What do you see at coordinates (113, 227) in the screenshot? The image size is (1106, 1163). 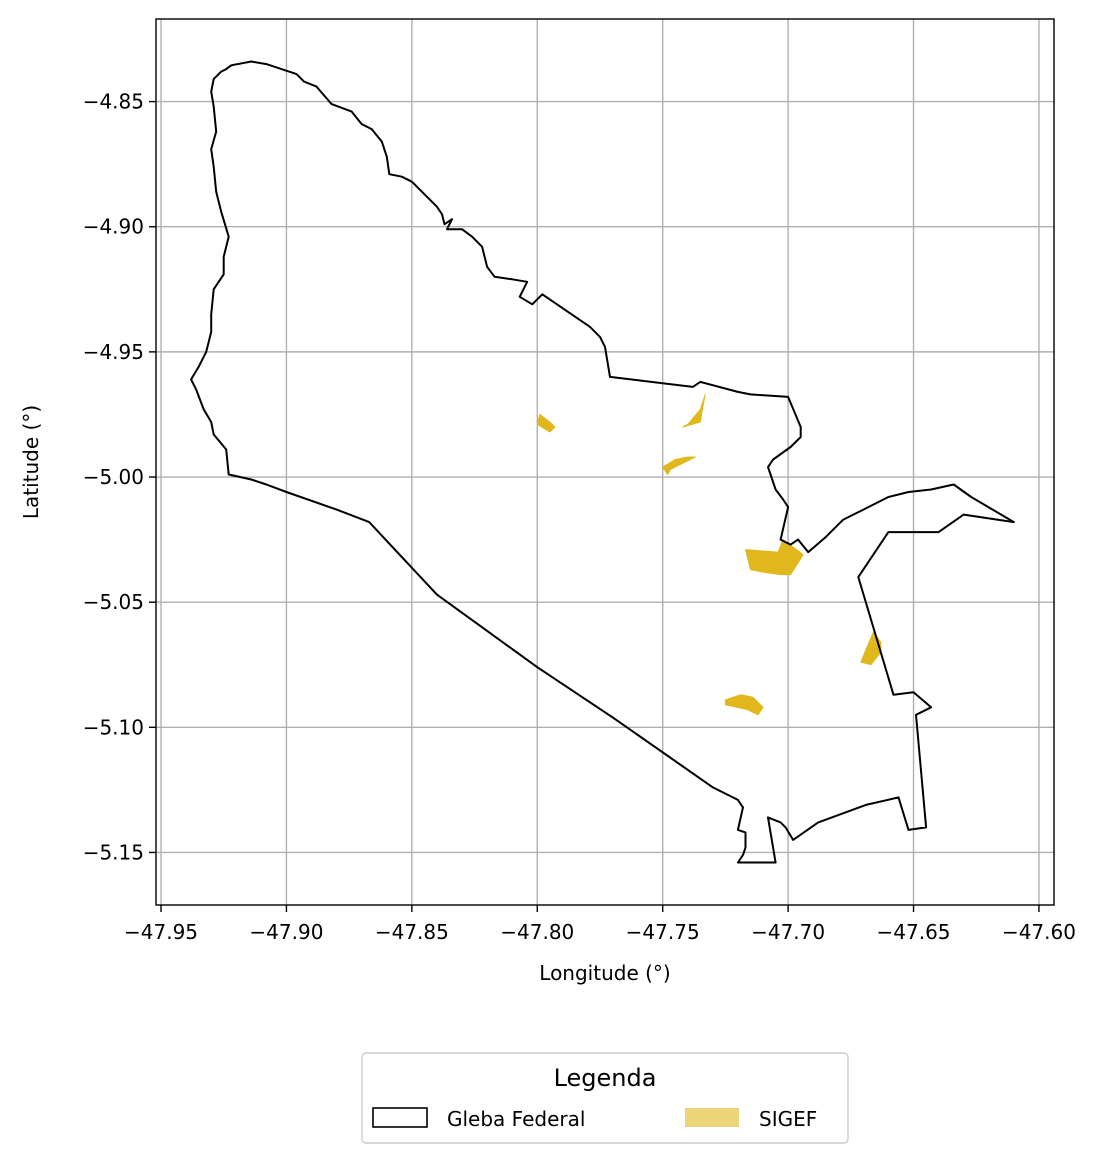 I see `y-tick-label: −4.90` at bounding box center [113, 227].